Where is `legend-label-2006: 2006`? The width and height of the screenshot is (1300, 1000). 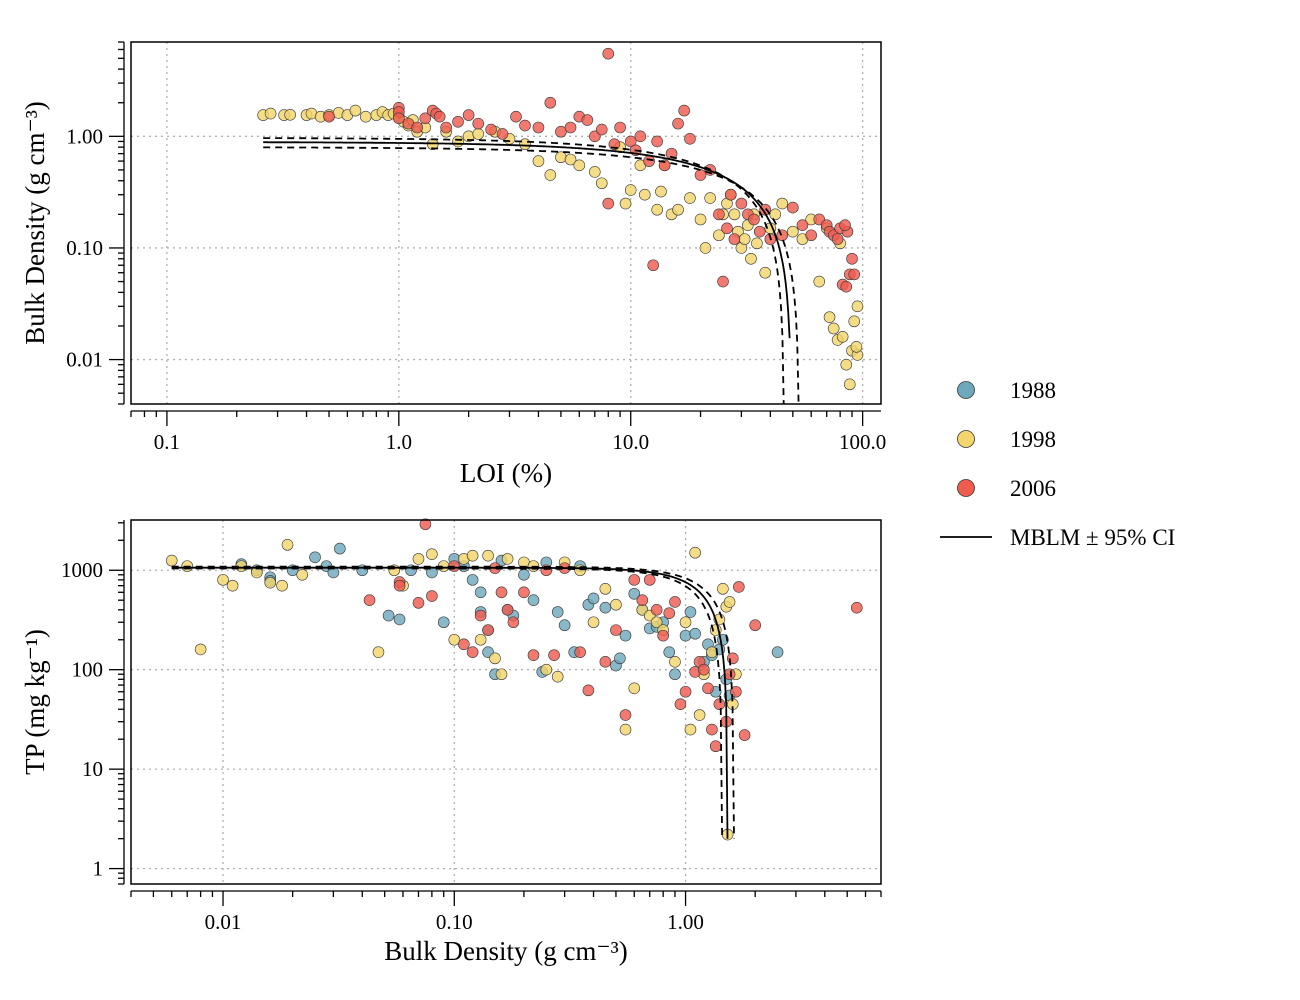
legend-label-2006: 2006 is located at coordinates (1033, 488).